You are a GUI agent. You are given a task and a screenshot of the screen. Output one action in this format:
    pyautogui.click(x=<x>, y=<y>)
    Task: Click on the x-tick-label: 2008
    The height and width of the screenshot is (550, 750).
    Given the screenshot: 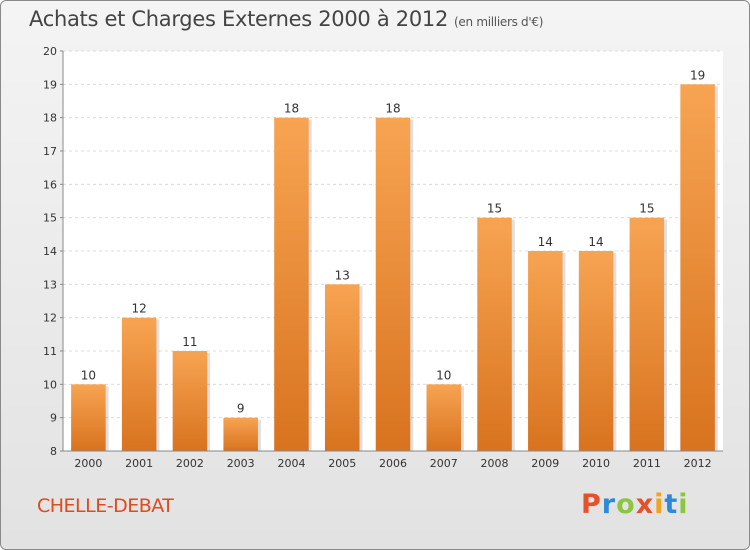 What is the action you would take?
    pyautogui.click(x=495, y=463)
    